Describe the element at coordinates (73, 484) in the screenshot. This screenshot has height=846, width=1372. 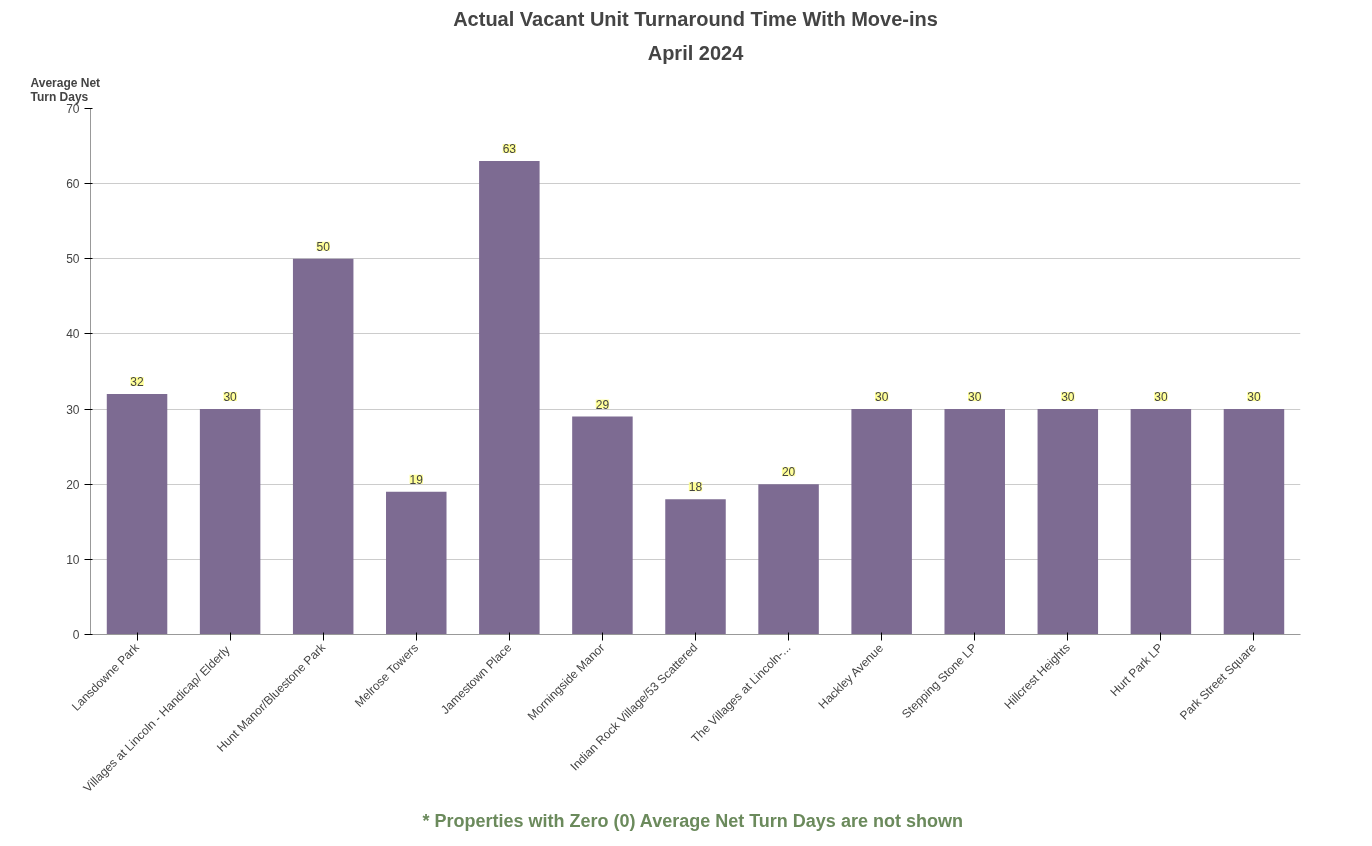
I see `y-tick-label: 20` at that location.